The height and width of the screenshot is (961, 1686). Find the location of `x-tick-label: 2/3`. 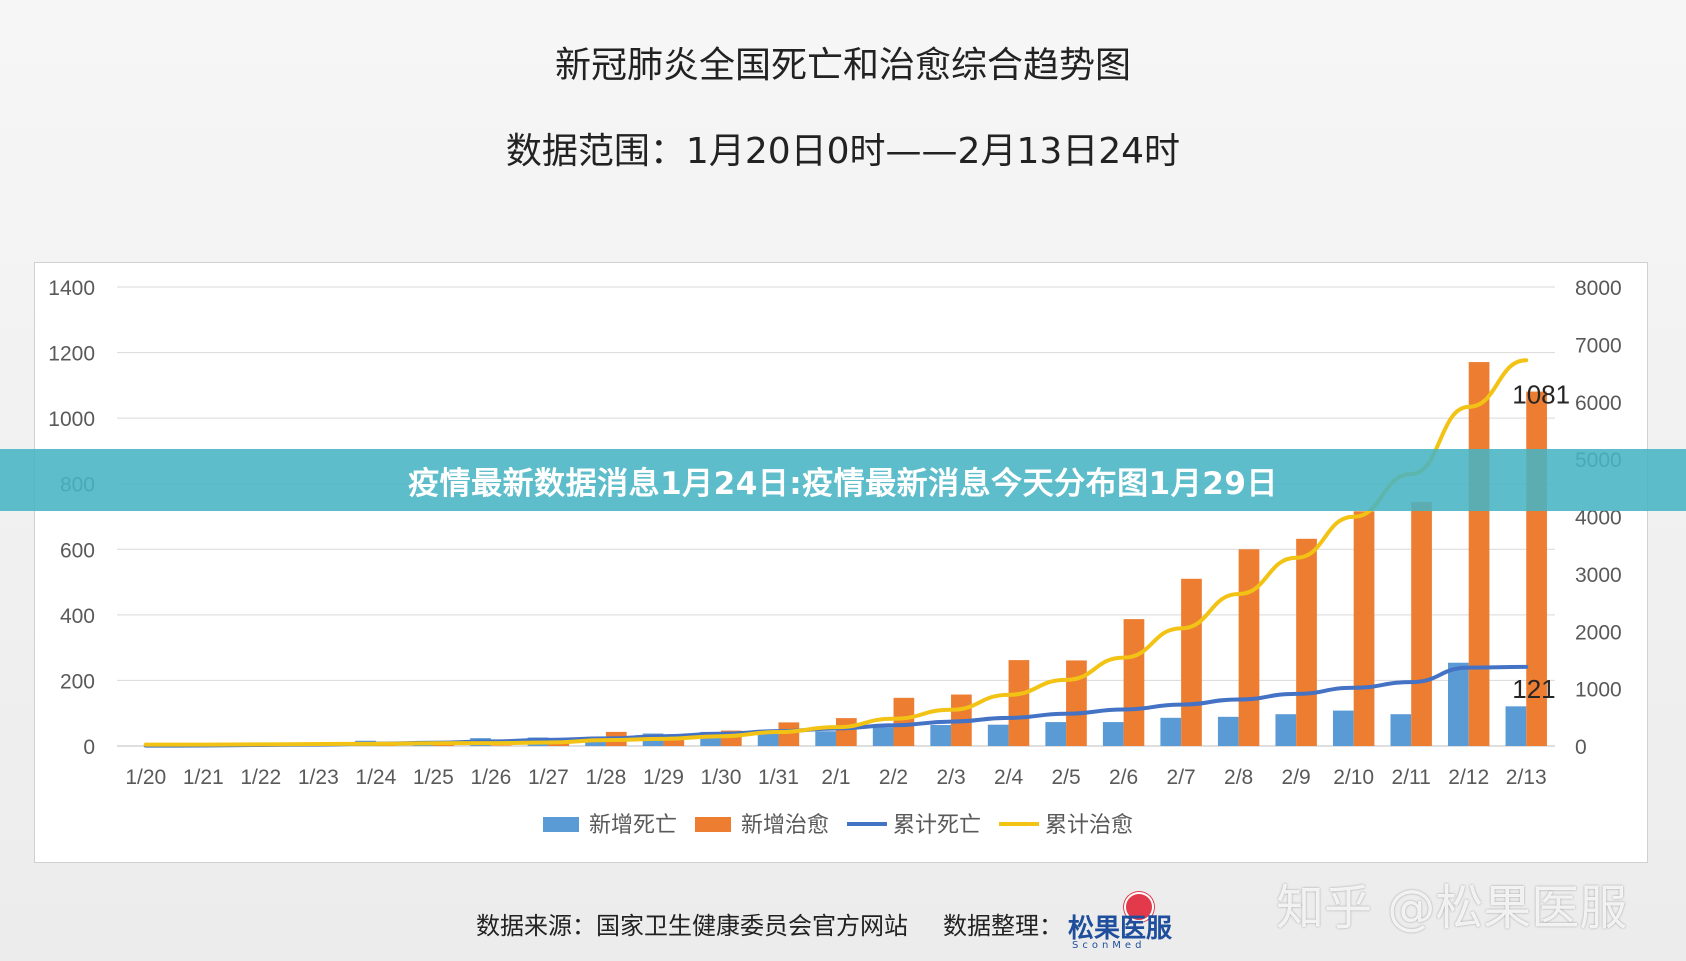

x-tick-label: 2/3 is located at coordinates (950, 777).